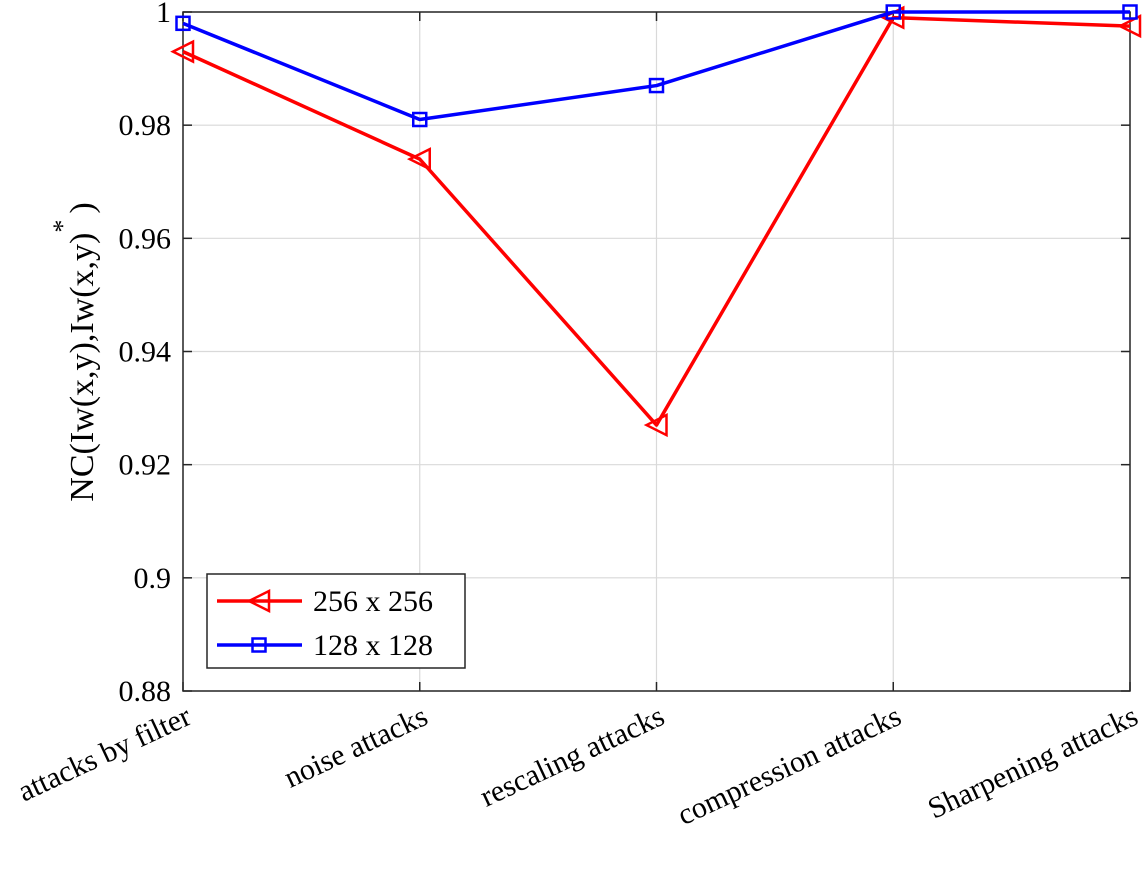 The image size is (1144, 883). I want to click on y-tick-label: 0.88, so click(145, 691).